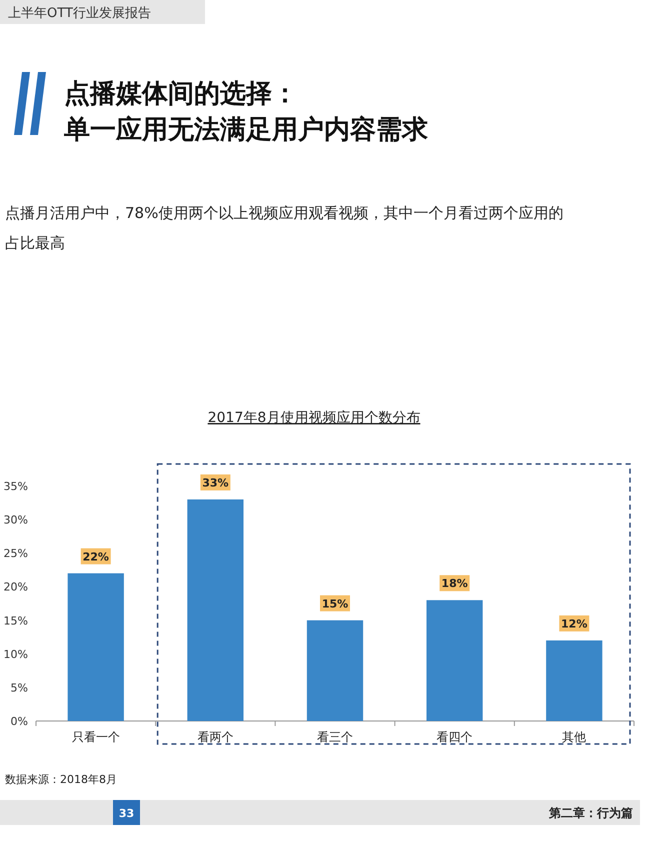 The width and height of the screenshot is (657, 849). What do you see at coordinates (246, 130) in the screenshot?
I see `text: 单一应用无法满足用户内容需求` at bounding box center [246, 130].